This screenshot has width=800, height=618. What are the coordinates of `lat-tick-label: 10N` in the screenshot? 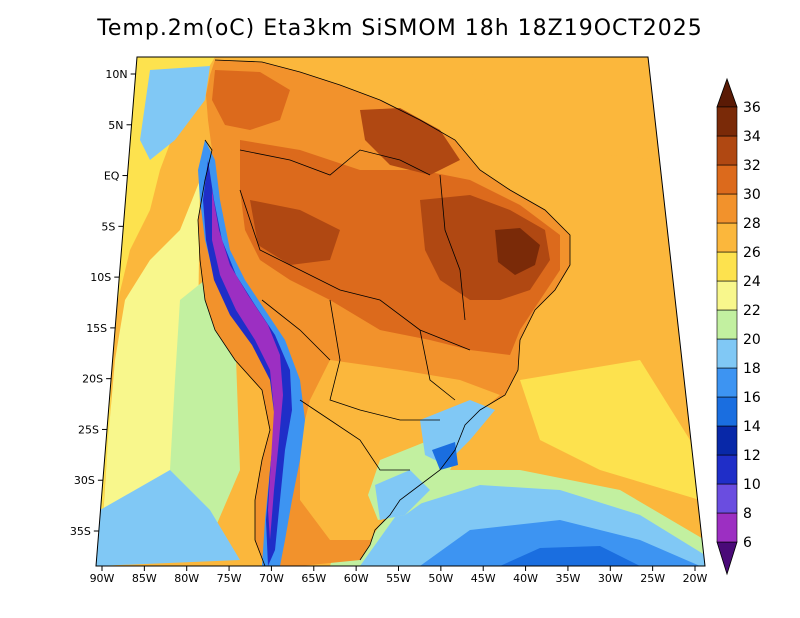 It's located at (116, 74).